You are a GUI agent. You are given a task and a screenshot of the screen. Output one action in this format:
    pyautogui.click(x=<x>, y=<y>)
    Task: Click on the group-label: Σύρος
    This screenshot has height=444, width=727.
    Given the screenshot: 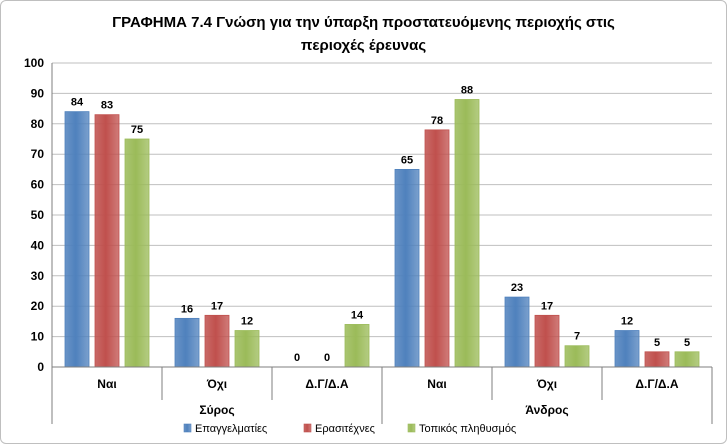 What is the action you would take?
    pyautogui.click(x=216, y=410)
    